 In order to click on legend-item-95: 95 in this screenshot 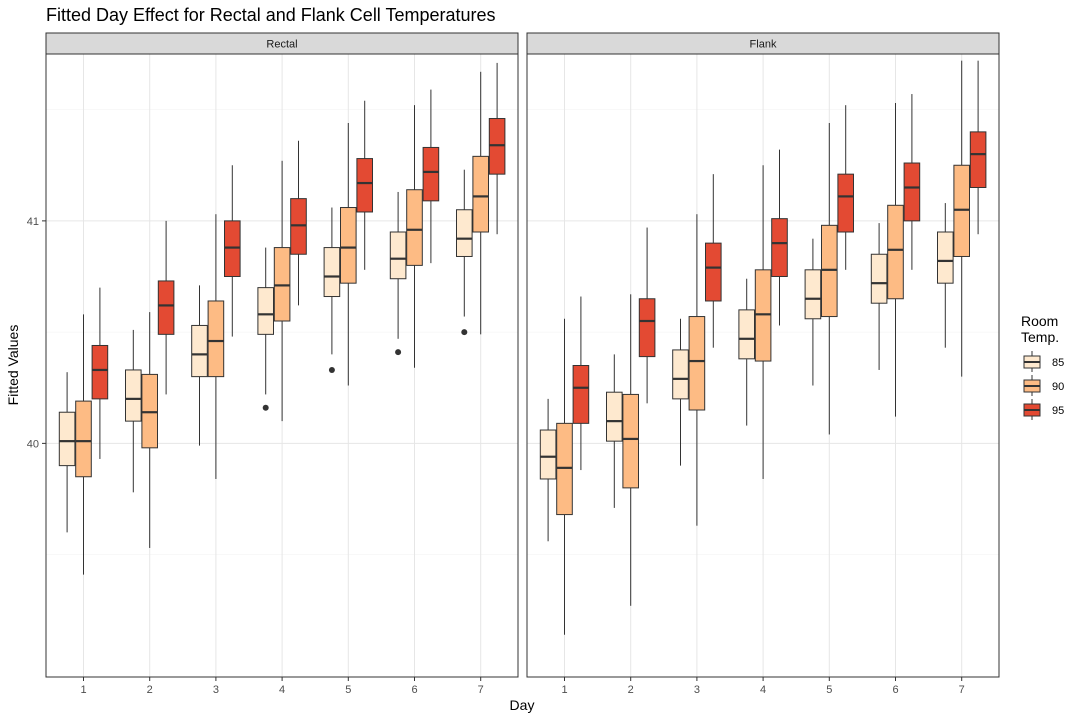, I will do `click(1043, 409)`.